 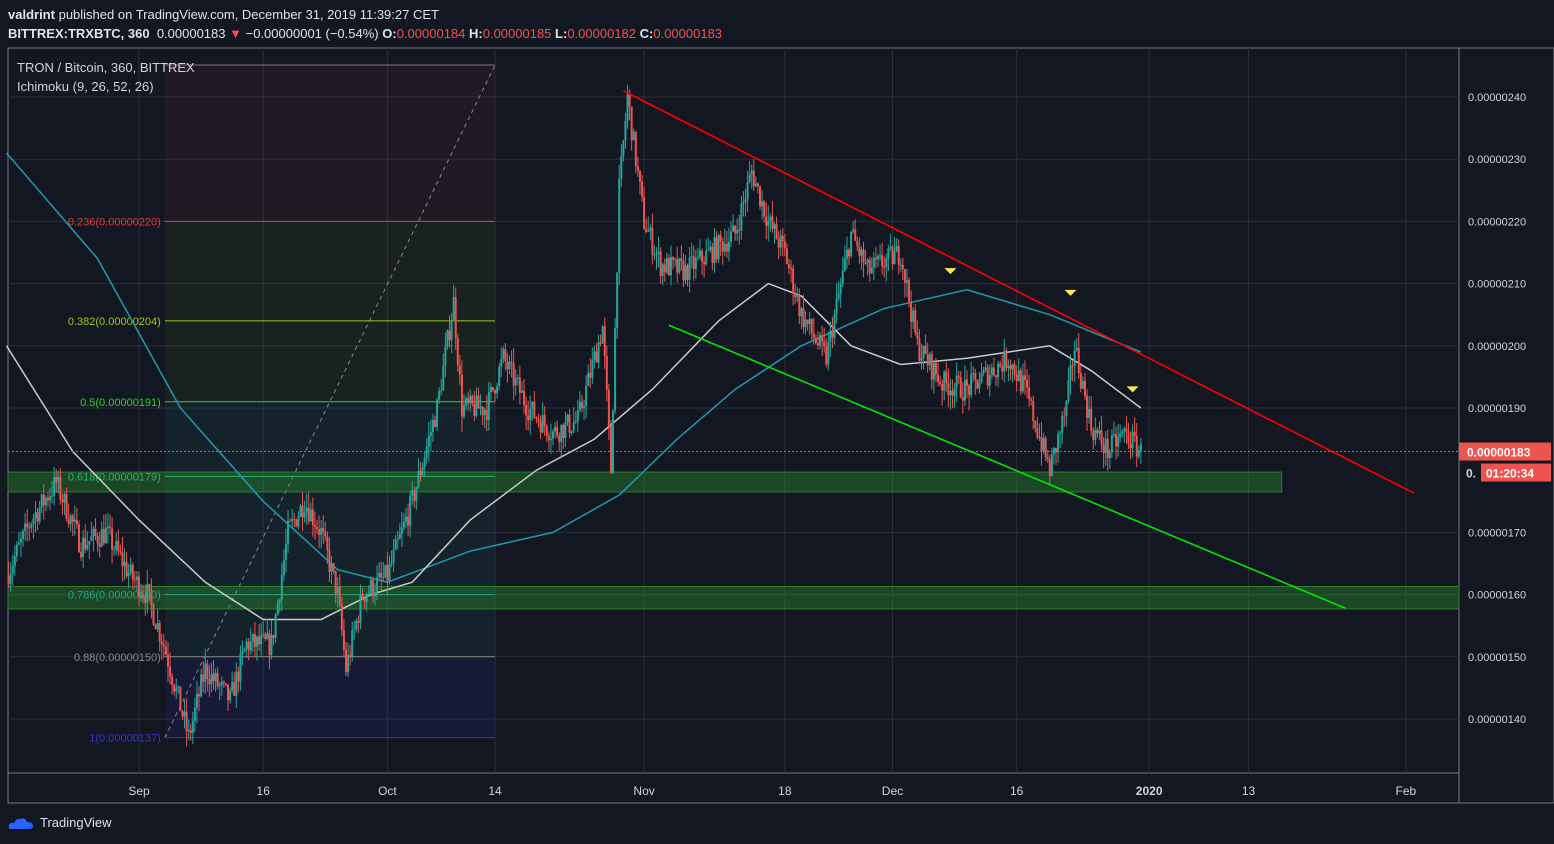 What do you see at coordinates (85, 86) in the screenshot?
I see `indicator-legend: Ichimoku (9, 26, 52, 26)` at bounding box center [85, 86].